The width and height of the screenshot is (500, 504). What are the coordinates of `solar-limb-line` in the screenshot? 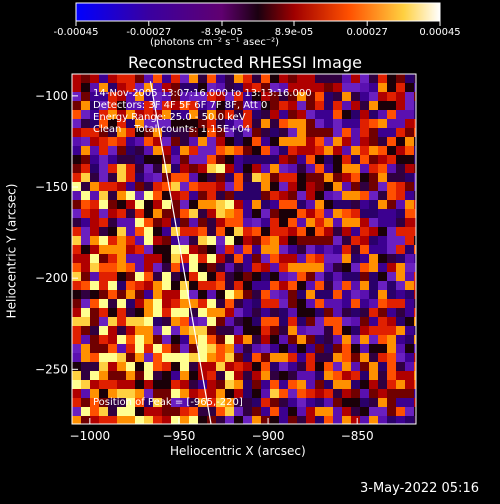 It's located at (180, 253).